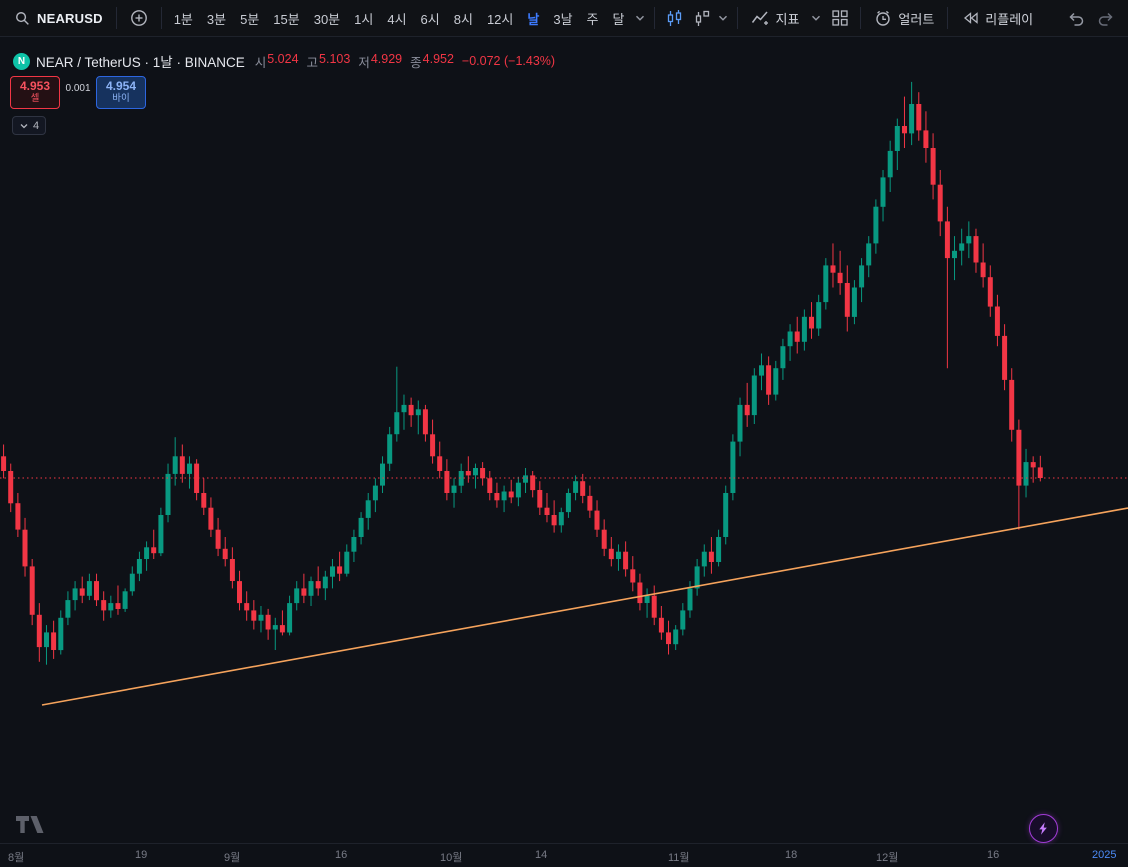 The width and height of the screenshot is (1128, 867). I want to click on interval-button-달: 달, so click(619, 18).